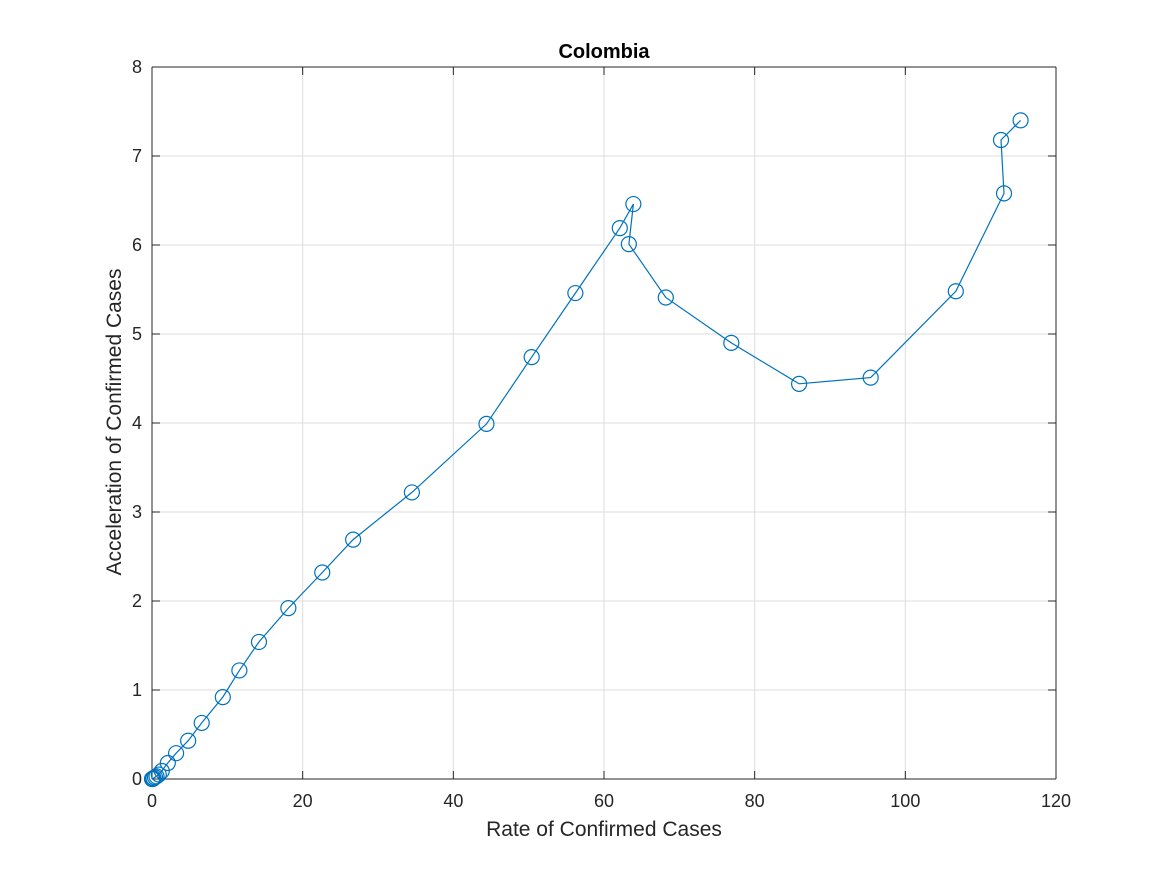 This screenshot has width=1167, height=875. Describe the element at coordinates (137, 245) in the screenshot. I see `y-tick-label: 6` at that location.